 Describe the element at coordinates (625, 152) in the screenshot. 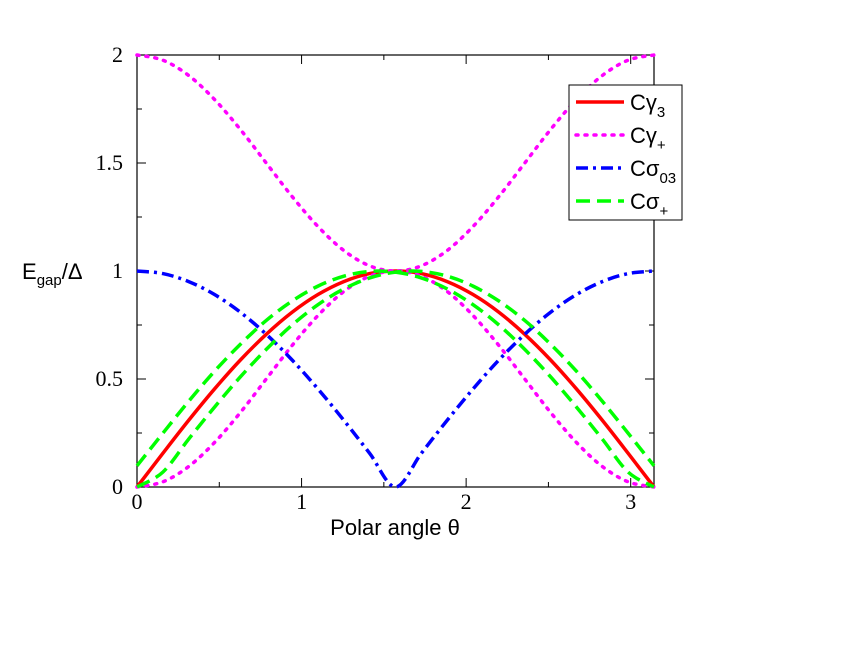

I see `legend-box` at that location.